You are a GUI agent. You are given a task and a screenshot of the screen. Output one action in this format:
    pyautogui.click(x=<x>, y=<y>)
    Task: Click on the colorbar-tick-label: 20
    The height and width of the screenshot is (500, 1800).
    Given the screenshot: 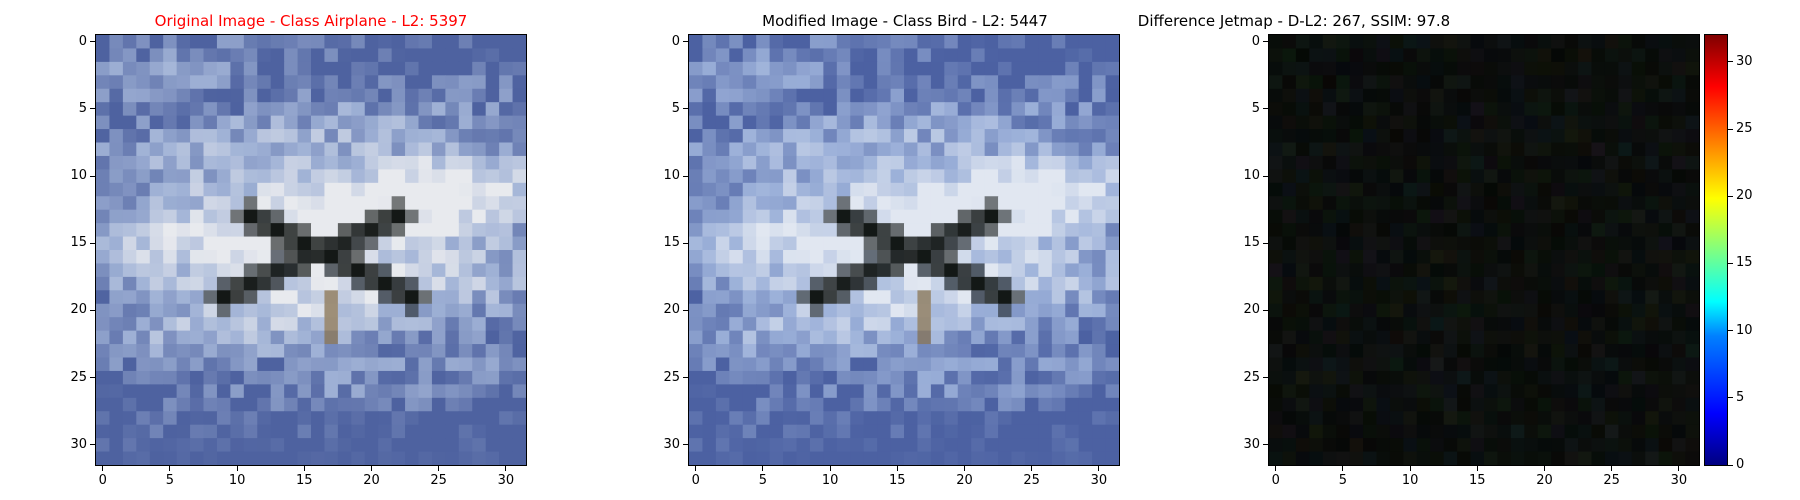 What is the action you would take?
    pyautogui.click(x=1744, y=196)
    